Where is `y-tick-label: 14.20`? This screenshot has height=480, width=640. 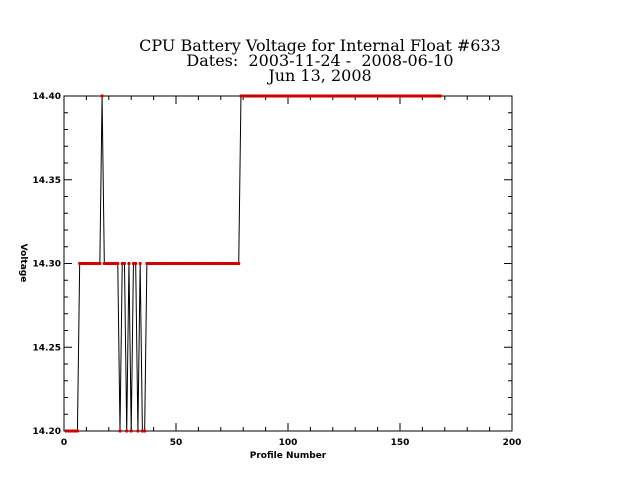
y-tick-label: 14.20 is located at coordinates (47, 432).